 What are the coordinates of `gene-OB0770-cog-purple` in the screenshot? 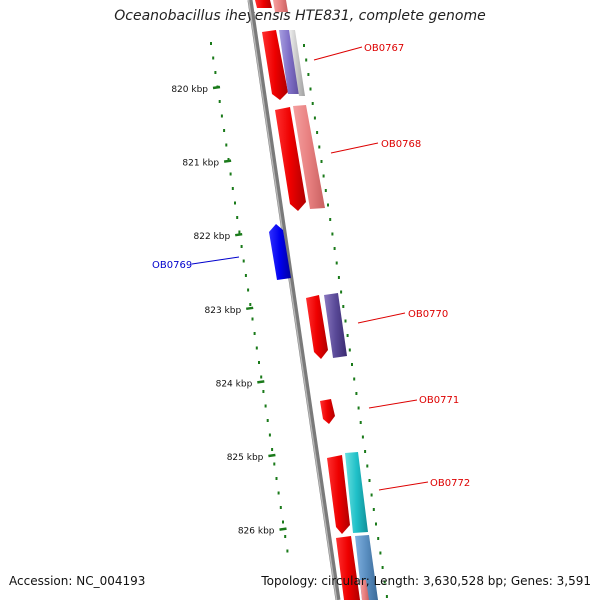 It's located at (335, 325).